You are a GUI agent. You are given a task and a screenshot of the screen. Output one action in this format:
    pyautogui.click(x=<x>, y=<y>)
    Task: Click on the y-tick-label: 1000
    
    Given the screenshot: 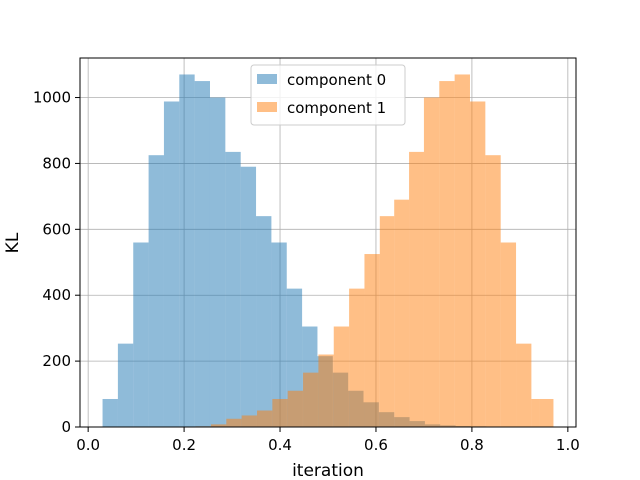 What is the action you would take?
    pyautogui.click(x=52, y=98)
    